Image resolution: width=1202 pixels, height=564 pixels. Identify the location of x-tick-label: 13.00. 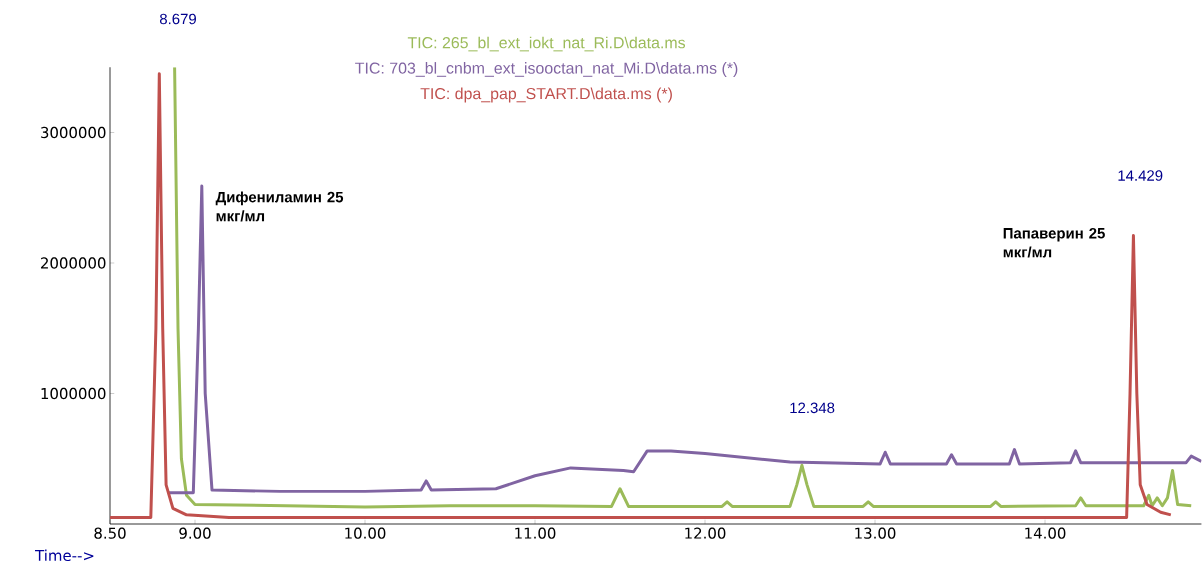
(875, 533).